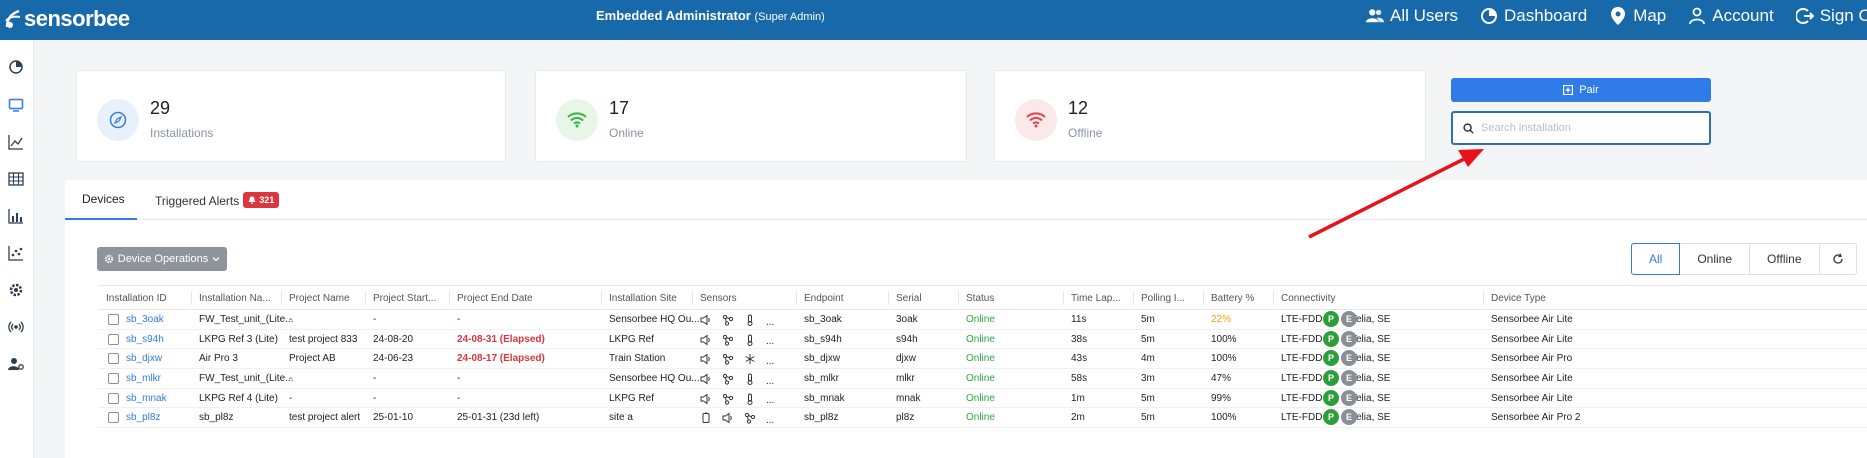 This screenshot has width=1867, height=458. Describe the element at coordinates (495, 298) in the screenshot. I see `column-header: Project End Date` at that location.